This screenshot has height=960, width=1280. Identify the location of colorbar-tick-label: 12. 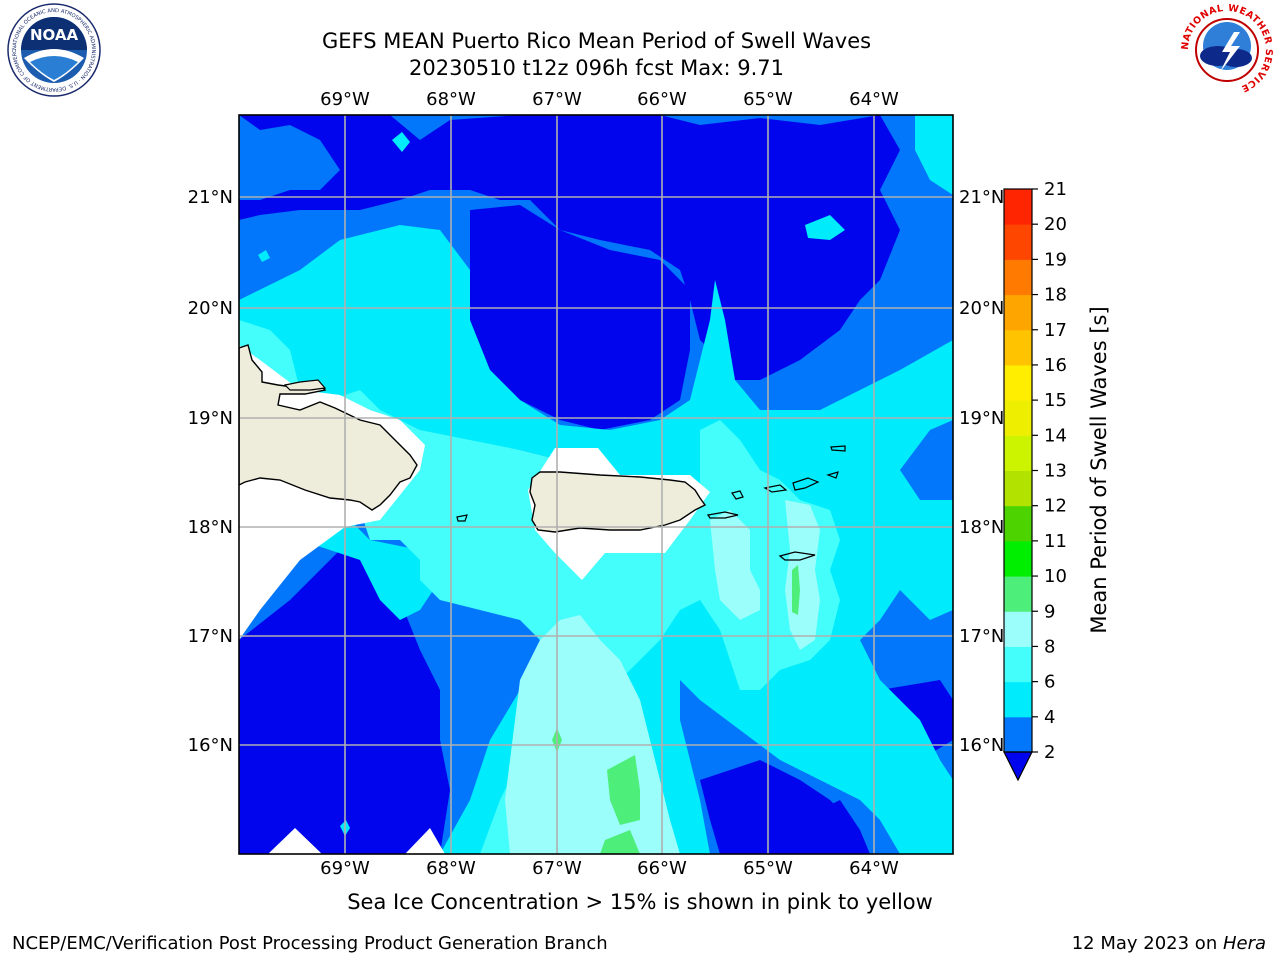
(1055, 506).